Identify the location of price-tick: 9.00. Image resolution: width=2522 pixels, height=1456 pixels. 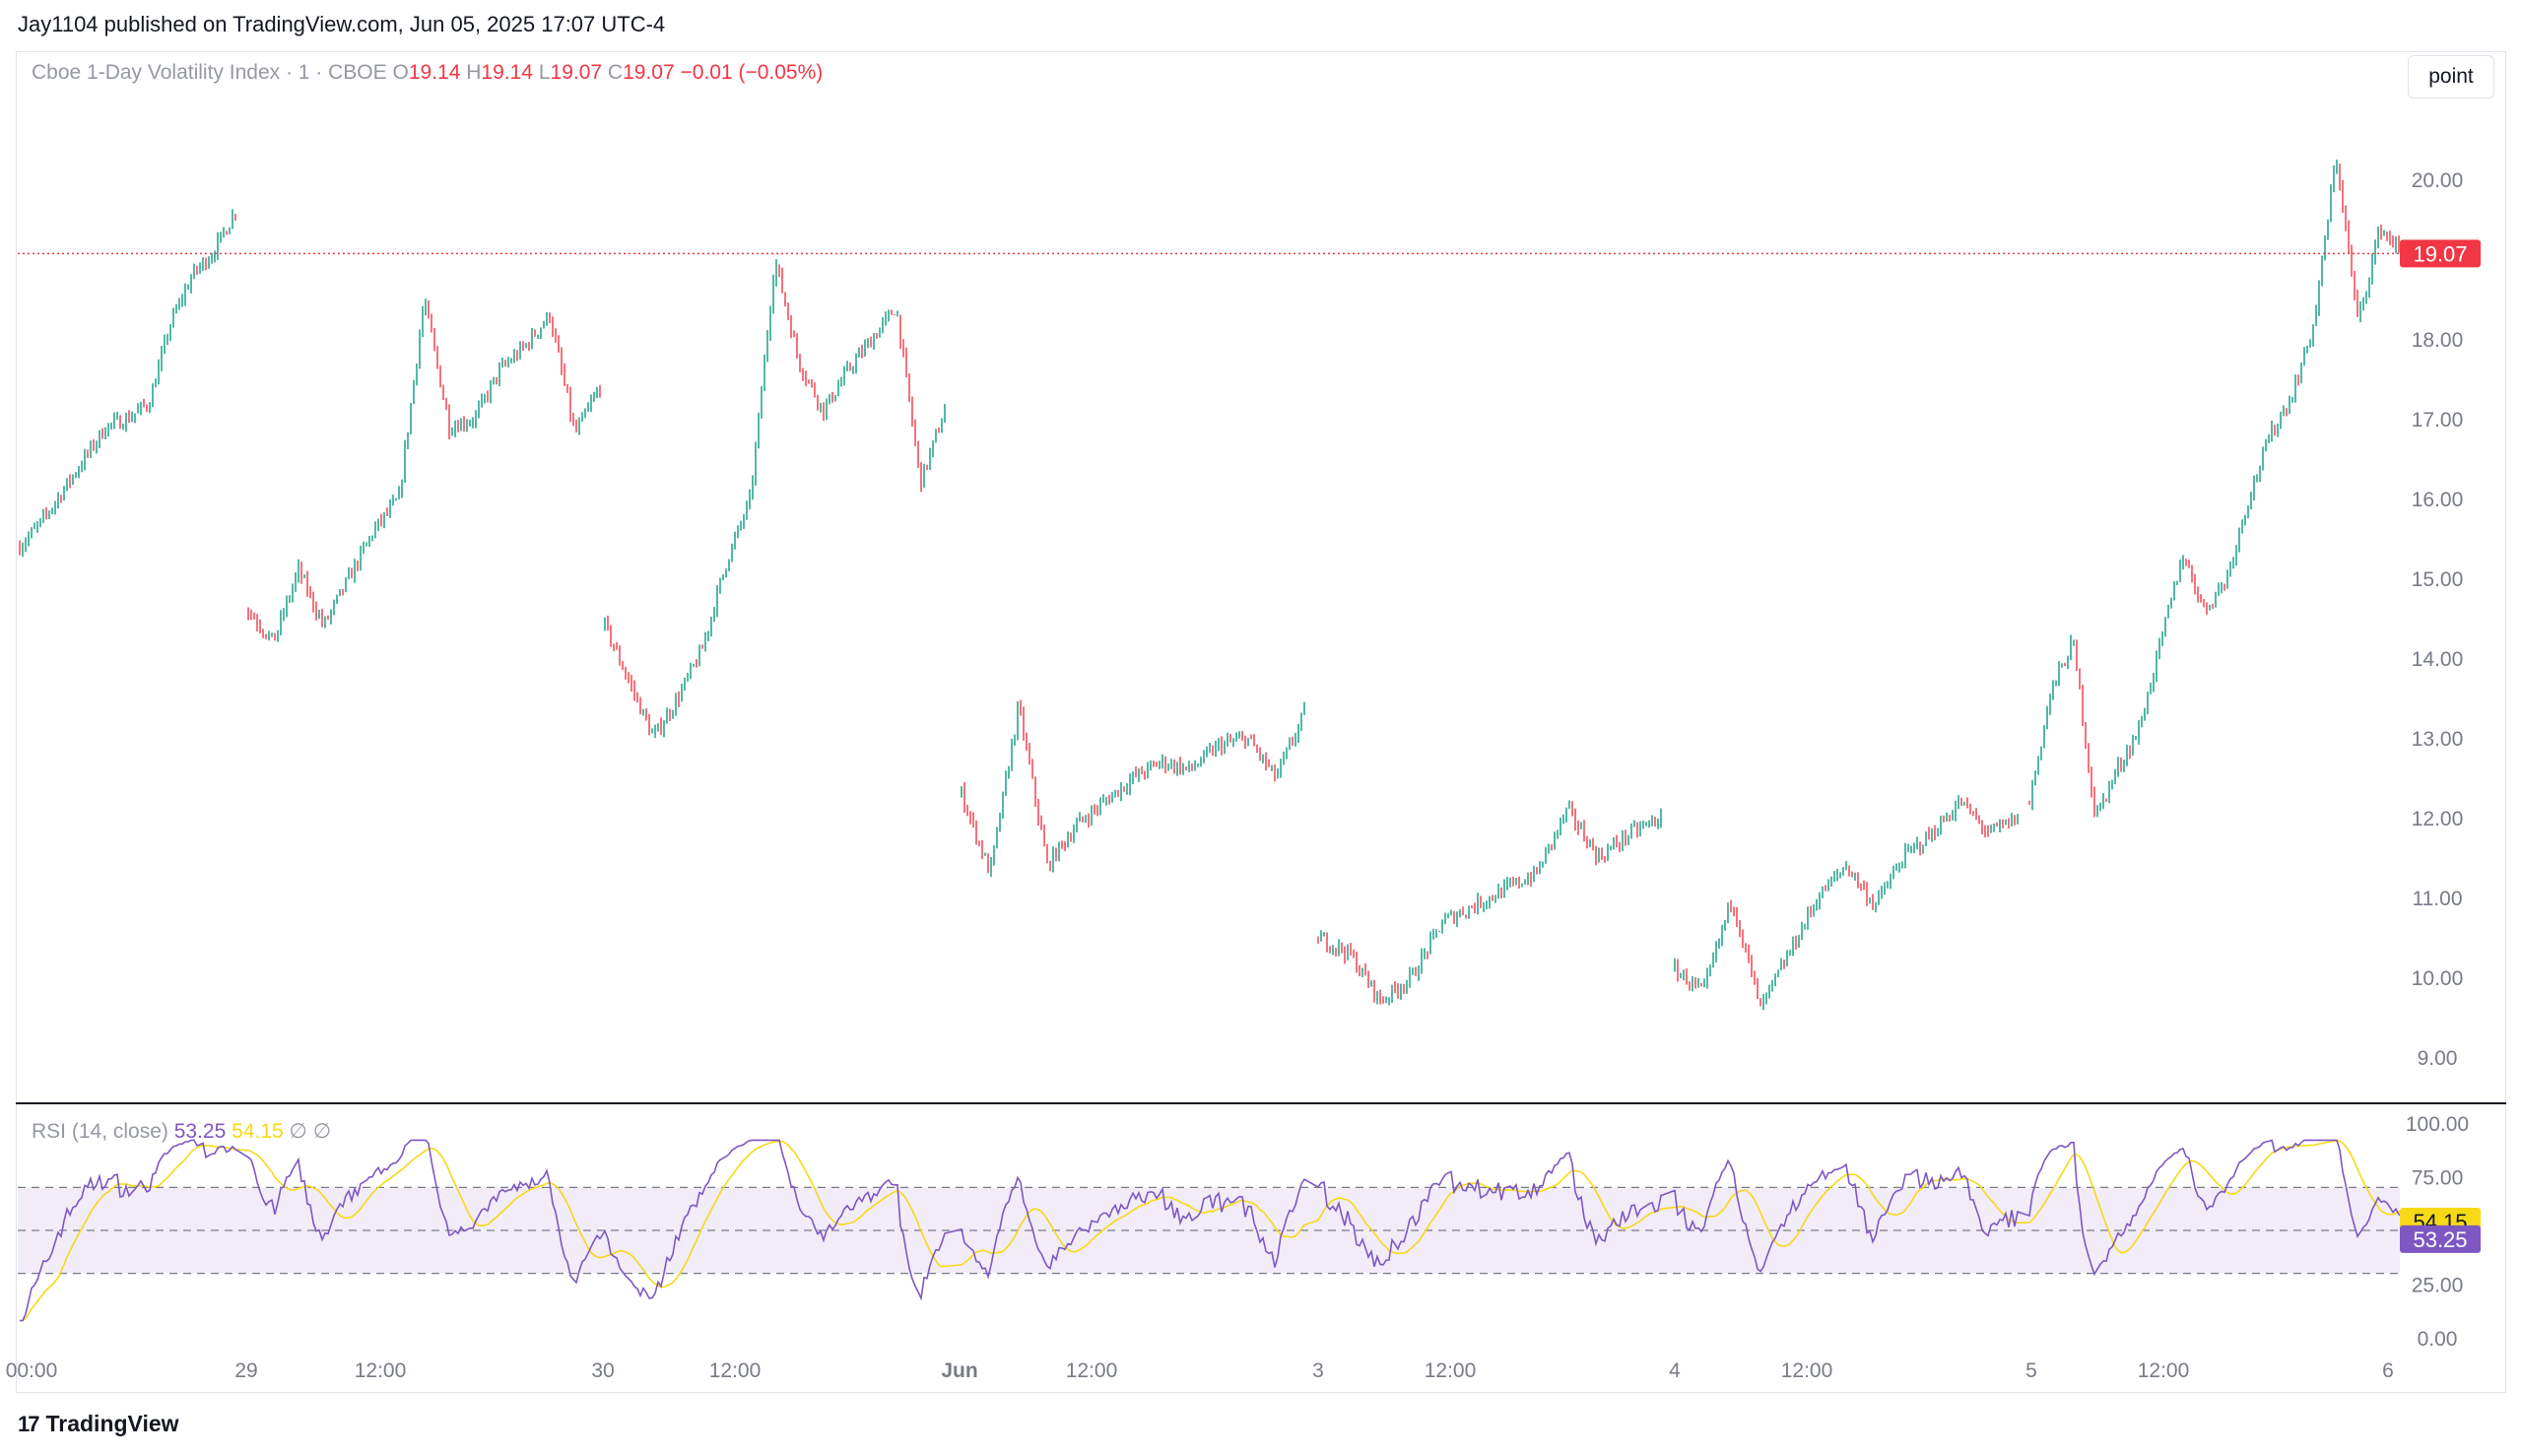
(2438, 1058).